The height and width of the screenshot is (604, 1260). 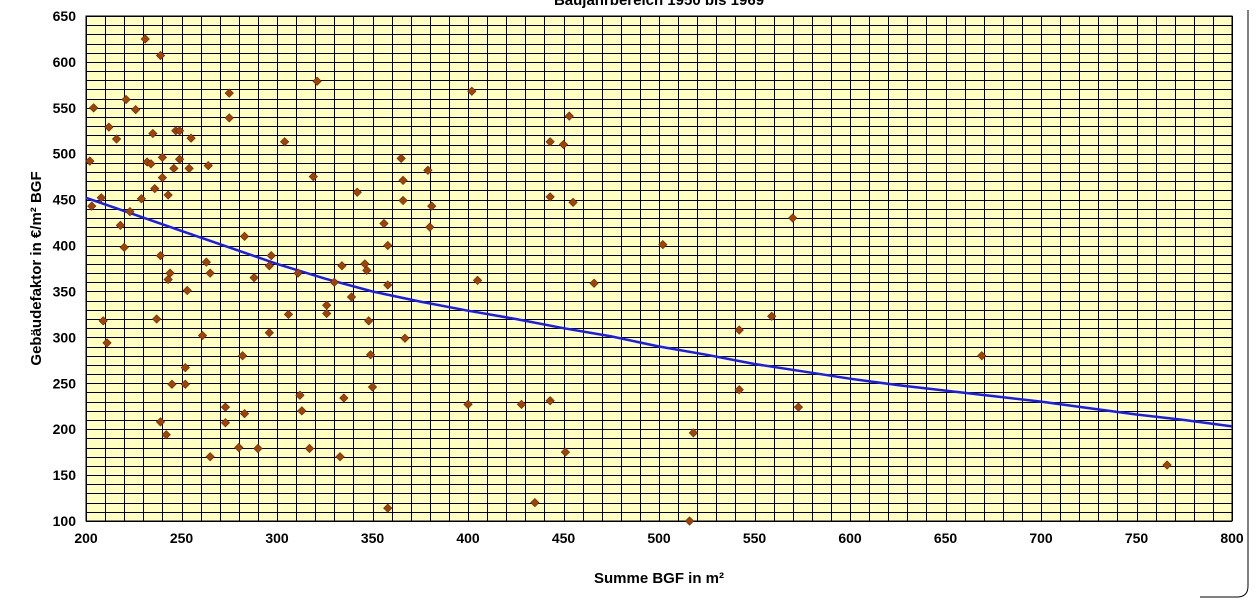 What do you see at coordinates (1041, 538) in the screenshot?
I see `x-tick-label: 700` at bounding box center [1041, 538].